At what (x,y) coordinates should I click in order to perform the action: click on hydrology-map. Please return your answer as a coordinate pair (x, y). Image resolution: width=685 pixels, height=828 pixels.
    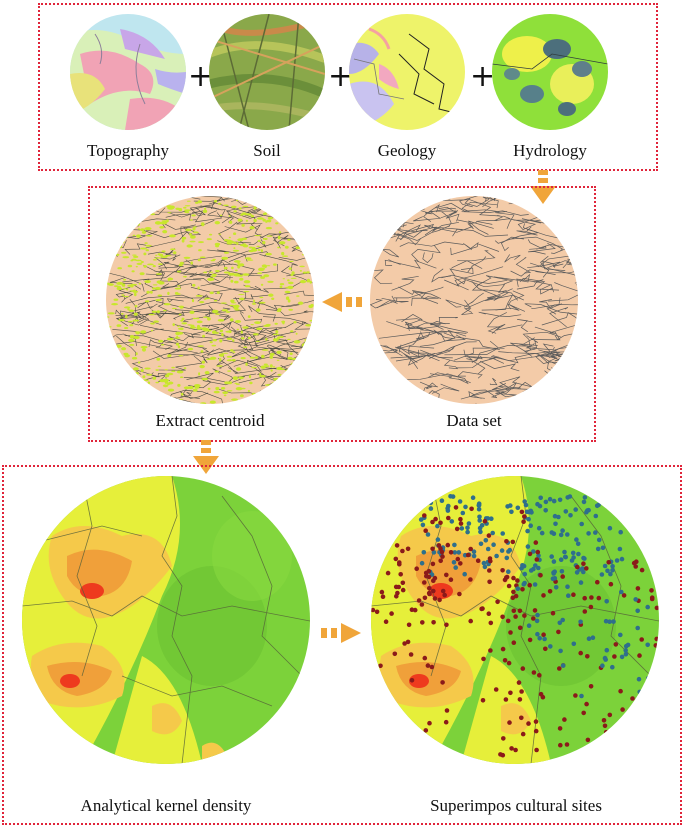
    Looking at the image, I should click on (550, 72).